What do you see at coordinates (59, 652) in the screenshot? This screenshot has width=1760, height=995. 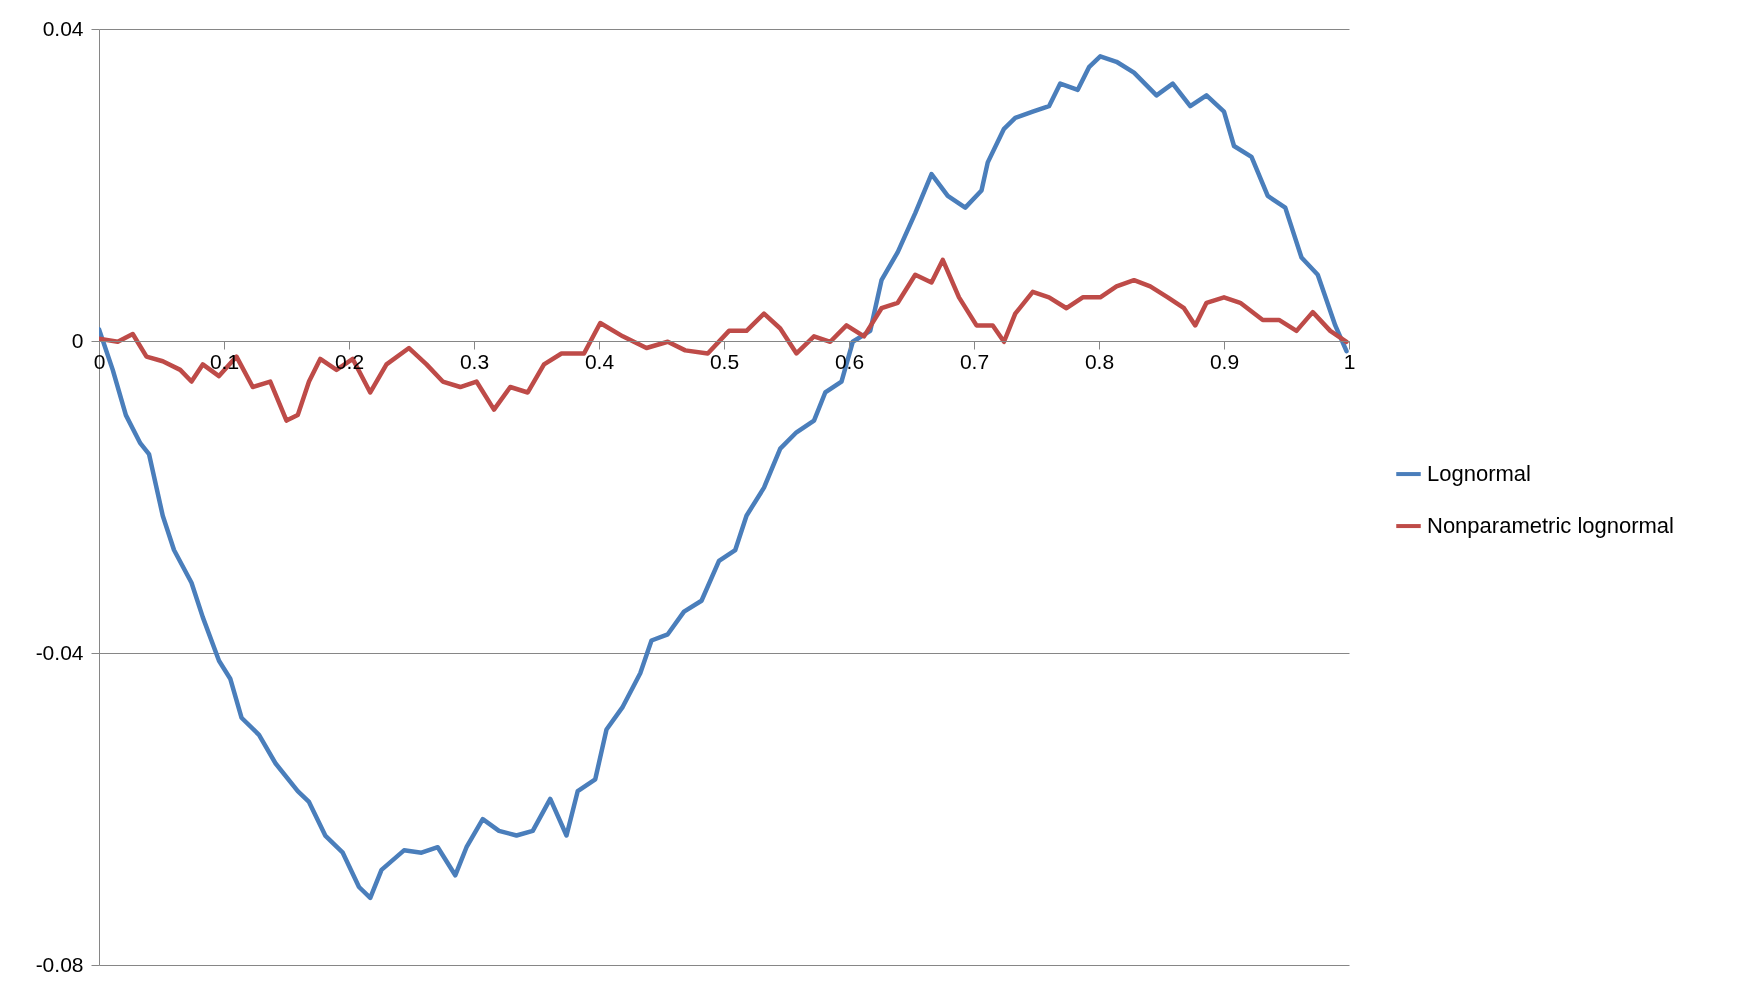 I see `y-tick-label: -0.04` at bounding box center [59, 652].